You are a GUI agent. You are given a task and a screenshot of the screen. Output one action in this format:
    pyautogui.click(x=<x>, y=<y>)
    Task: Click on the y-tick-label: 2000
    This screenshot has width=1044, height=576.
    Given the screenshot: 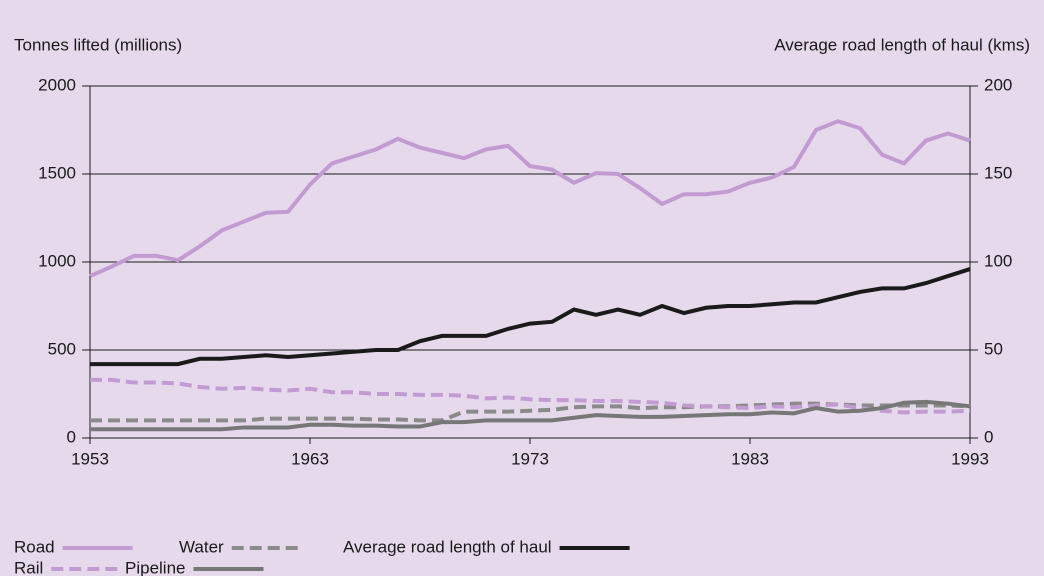 What is the action you would take?
    pyautogui.click(x=57, y=84)
    